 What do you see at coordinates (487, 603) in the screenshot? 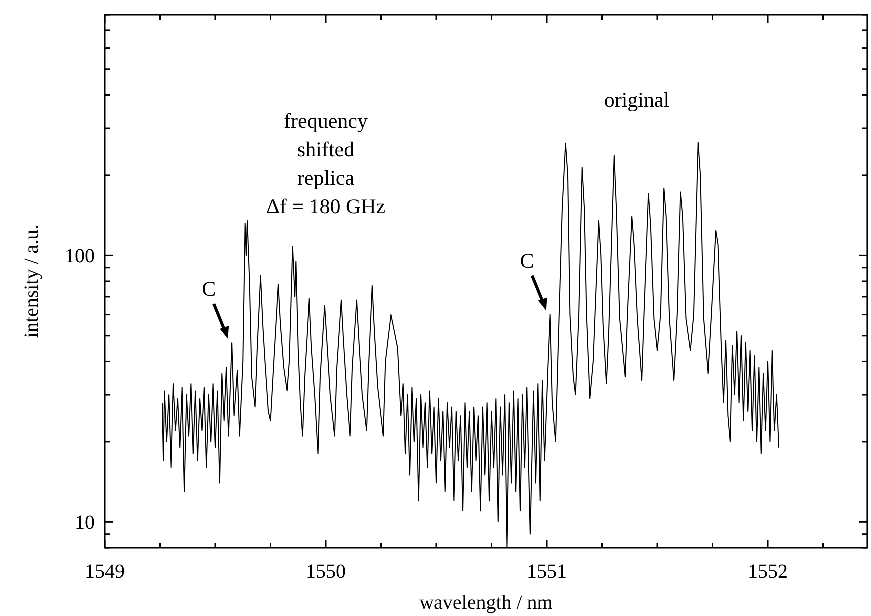
I see `x-axis-title: wavelength / nm` at bounding box center [487, 603].